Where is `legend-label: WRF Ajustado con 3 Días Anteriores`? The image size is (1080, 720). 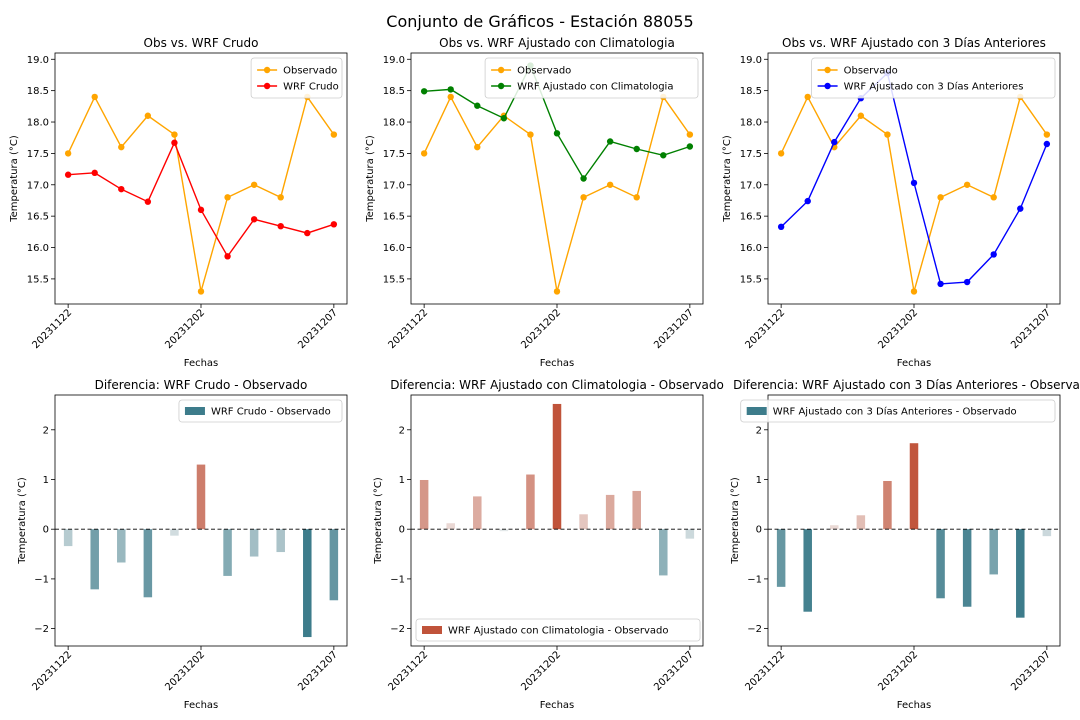
legend-label: WRF Ajustado con 3 Días Anteriores is located at coordinates (934, 87).